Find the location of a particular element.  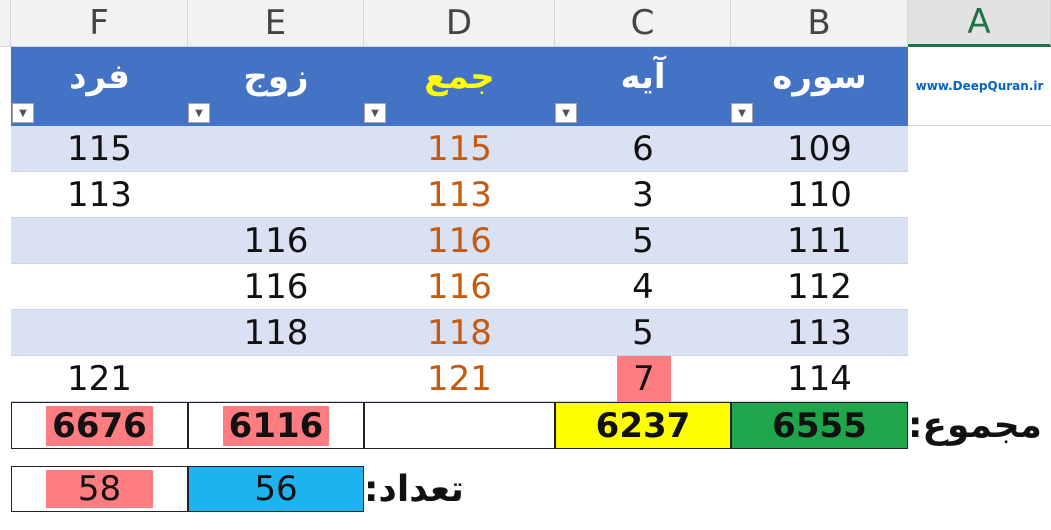

count-odd-value: 58 is located at coordinates (99, 489).